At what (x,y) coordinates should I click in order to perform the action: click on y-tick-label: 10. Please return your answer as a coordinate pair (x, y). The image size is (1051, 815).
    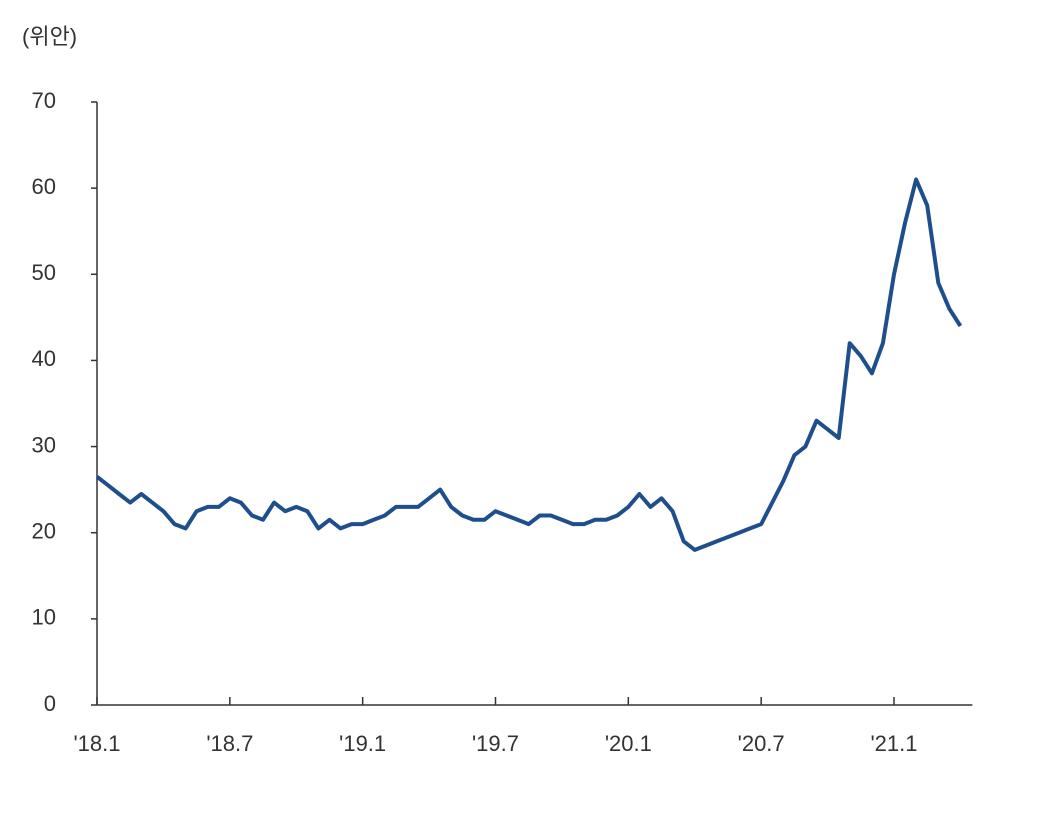
    Looking at the image, I should click on (44, 617).